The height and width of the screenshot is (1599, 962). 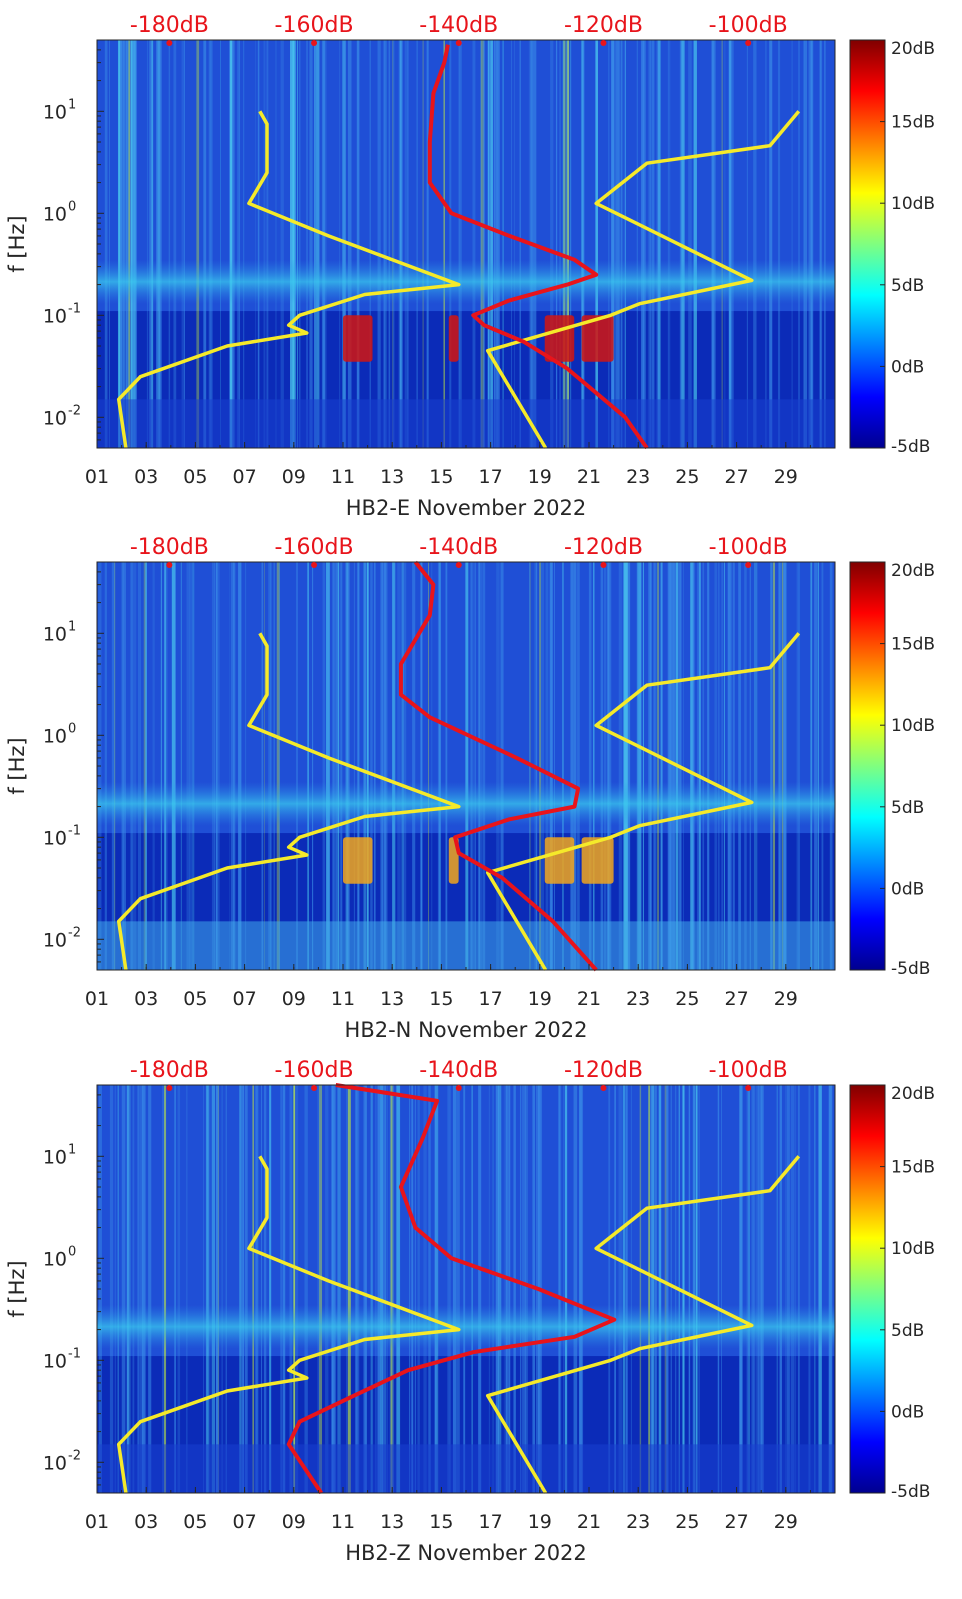 I want to click on x-tick-label: 13, so click(x=392, y=1522).